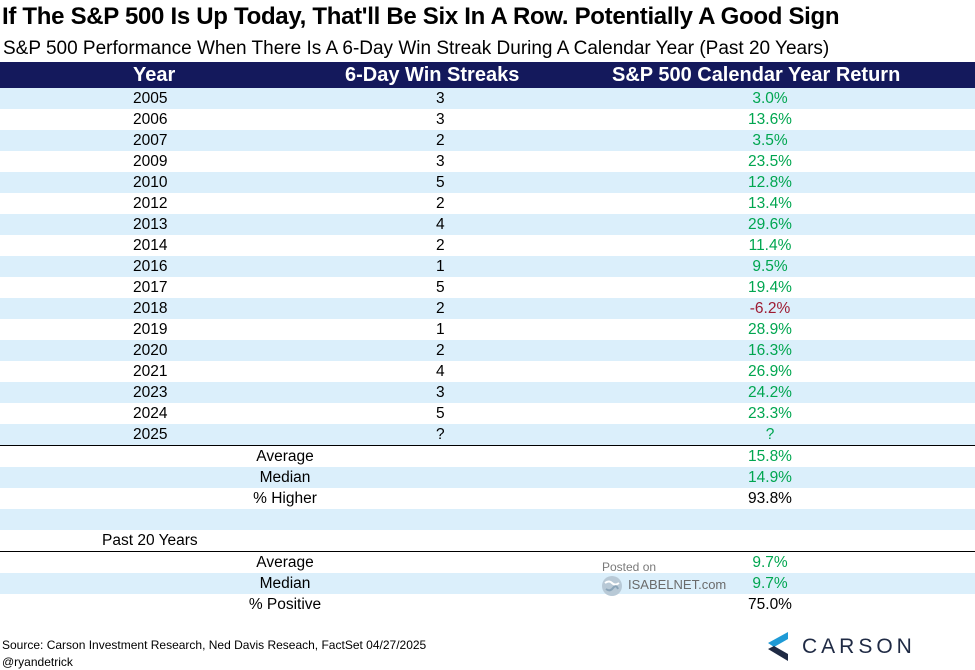 The width and height of the screenshot is (975, 670). I want to click on past20-average-label: Average, so click(285, 562).